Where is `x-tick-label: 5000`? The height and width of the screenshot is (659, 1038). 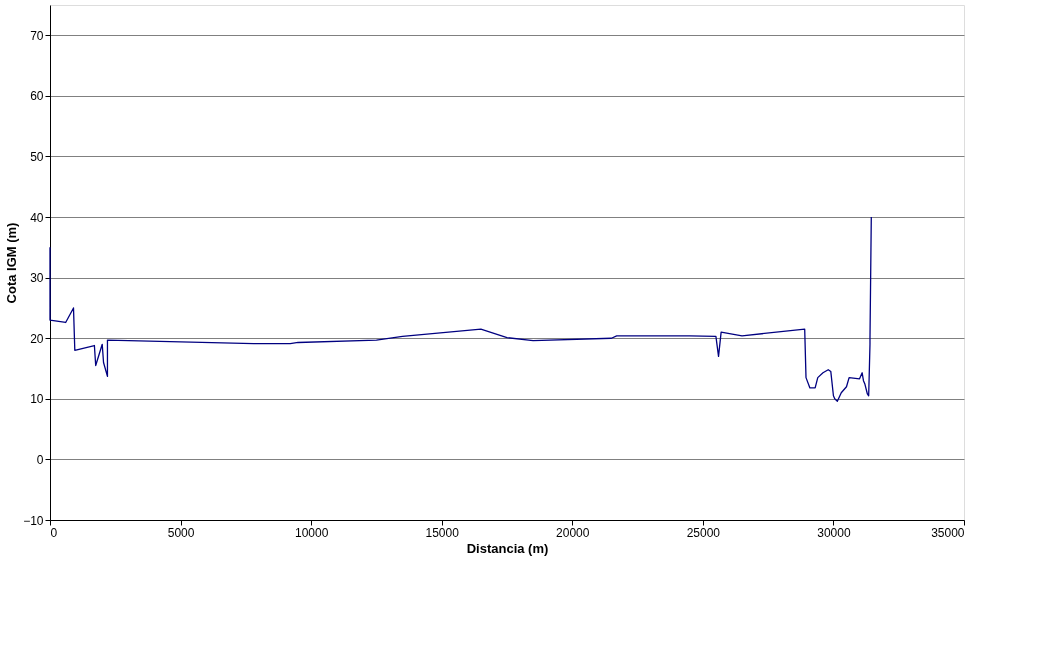
x-tick-label: 5000 is located at coordinates (181, 532).